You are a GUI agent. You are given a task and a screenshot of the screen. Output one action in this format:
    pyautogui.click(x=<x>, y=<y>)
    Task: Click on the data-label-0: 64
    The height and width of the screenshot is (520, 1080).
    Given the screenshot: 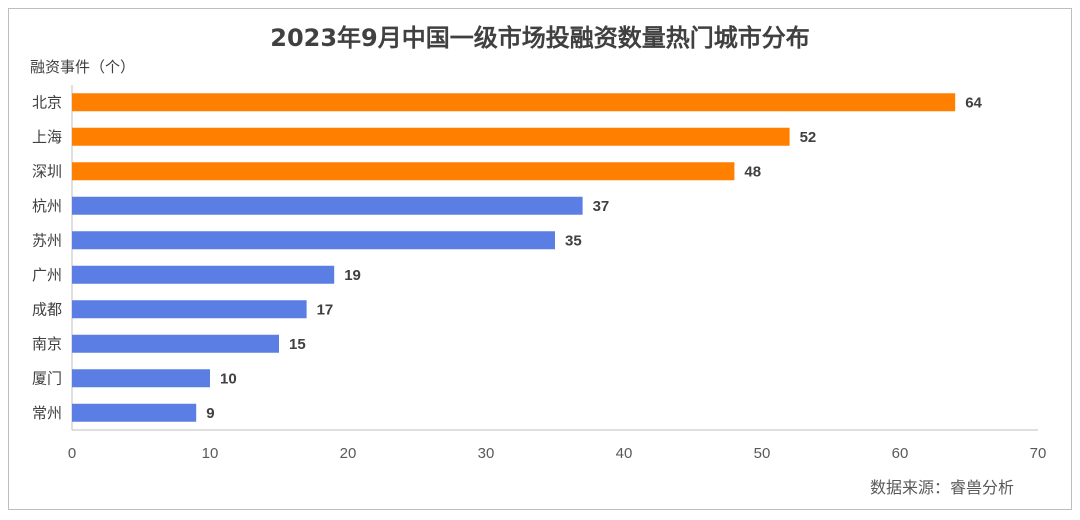 What is the action you would take?
    pyautogui.click(x=973, y=102)
    